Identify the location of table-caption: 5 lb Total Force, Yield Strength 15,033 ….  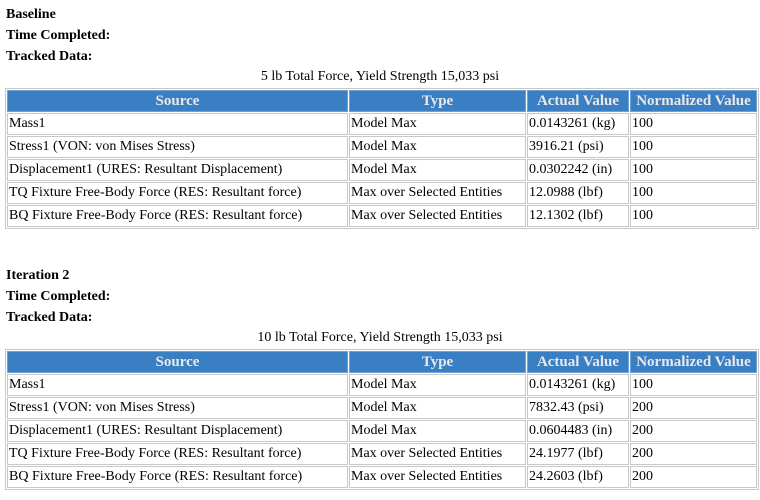
(380, 76).